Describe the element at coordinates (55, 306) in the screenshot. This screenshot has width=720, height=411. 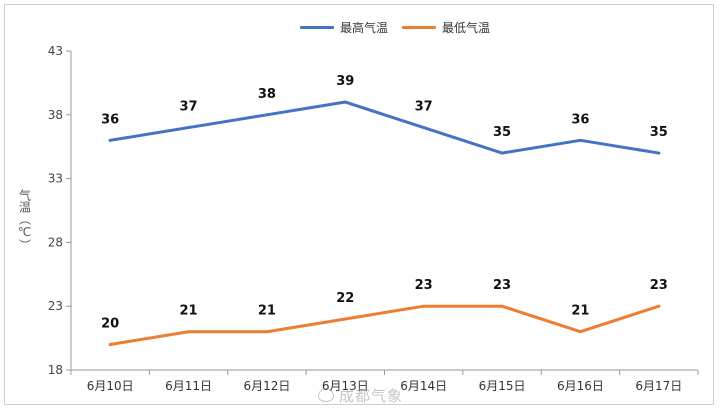
I see `y-tick-label: 23` at that location.